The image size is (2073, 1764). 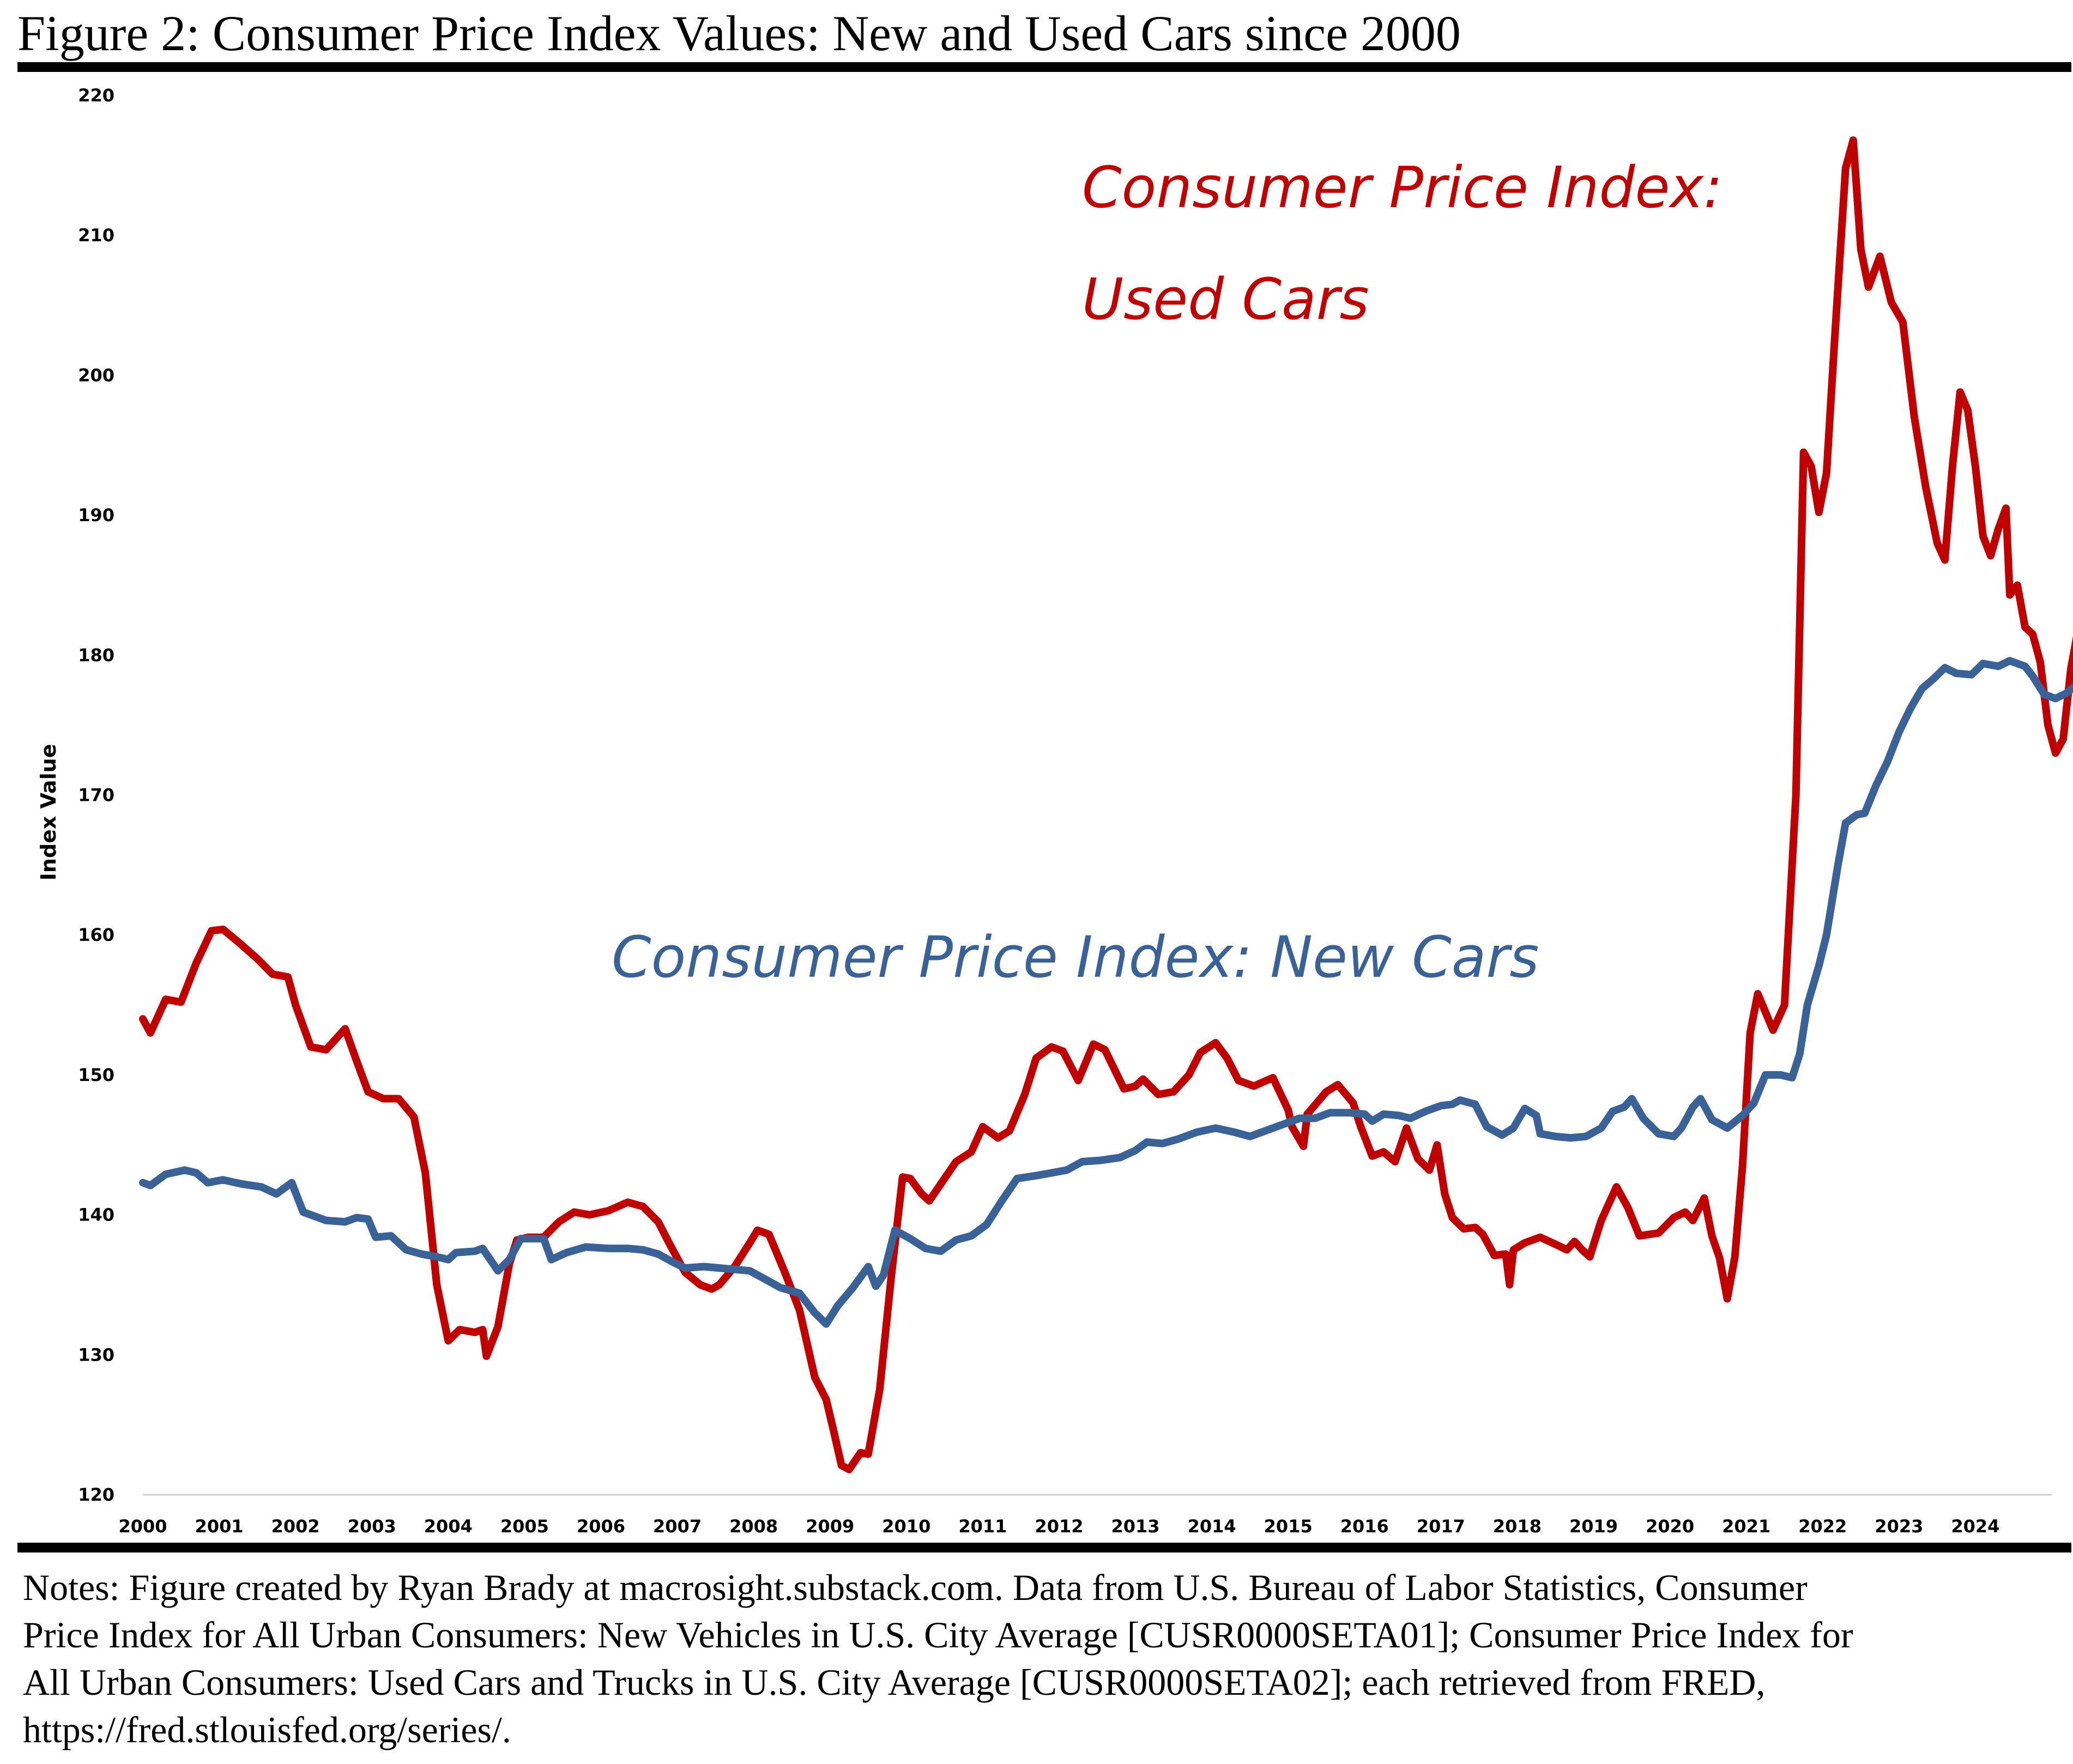 I want to click on x-tick-label: 2002, so click(x=295, y=1526).